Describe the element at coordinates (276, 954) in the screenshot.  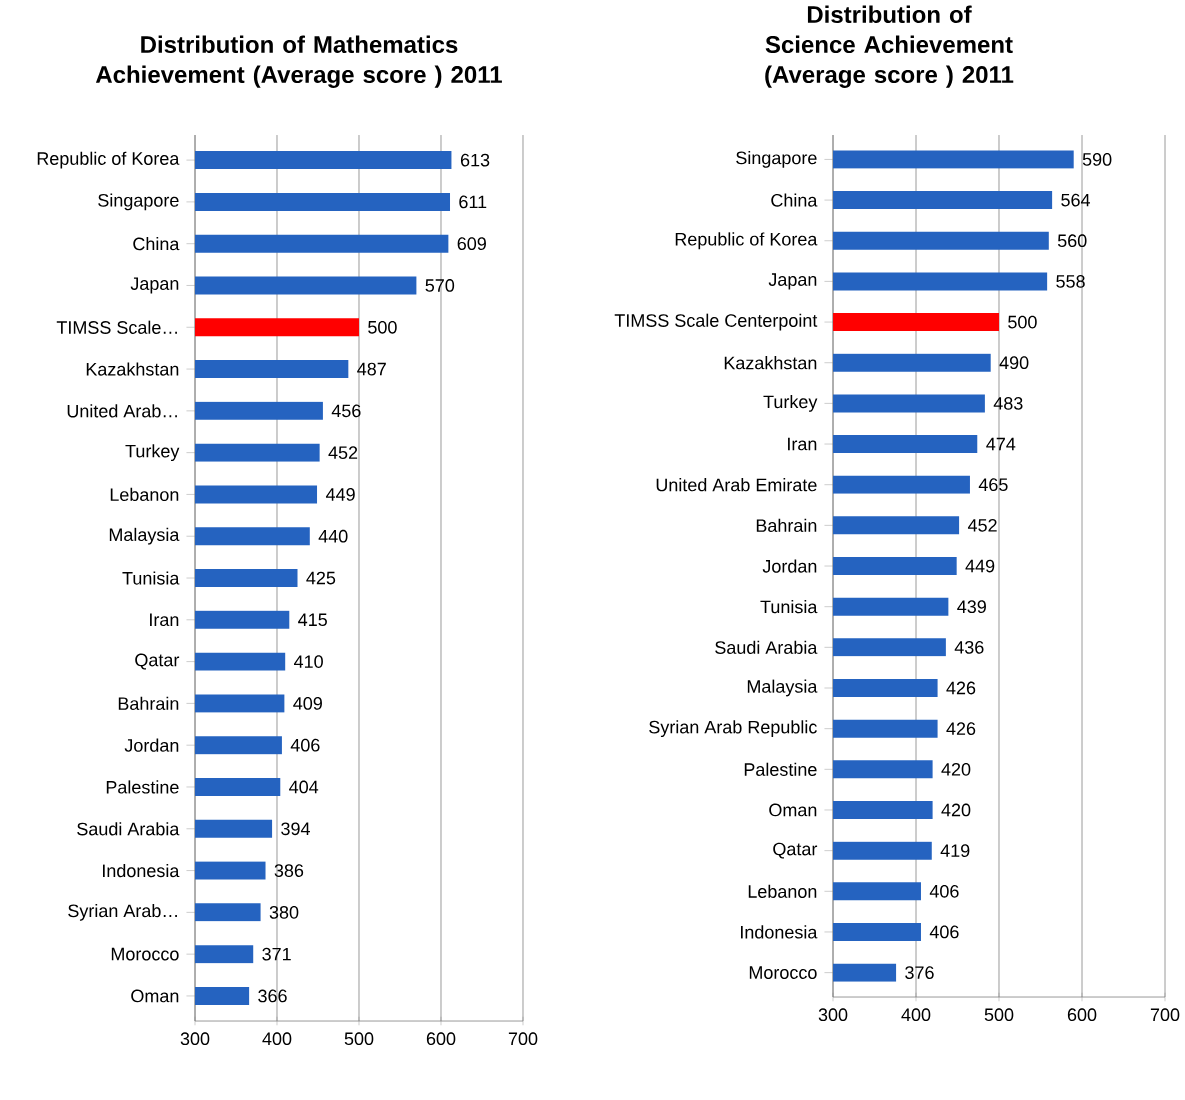
I see `data-label: 371` at that location.